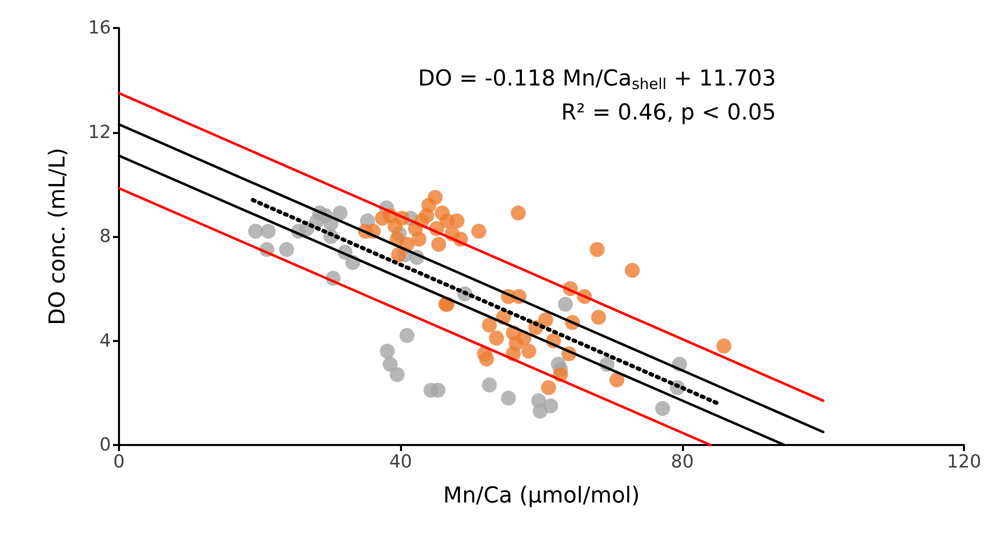 The image size is (999, 553). What do you see at coordinates (99, 132) in the screenshot?
I see `y-tick-label: 12` at bounding box center [99, 132].